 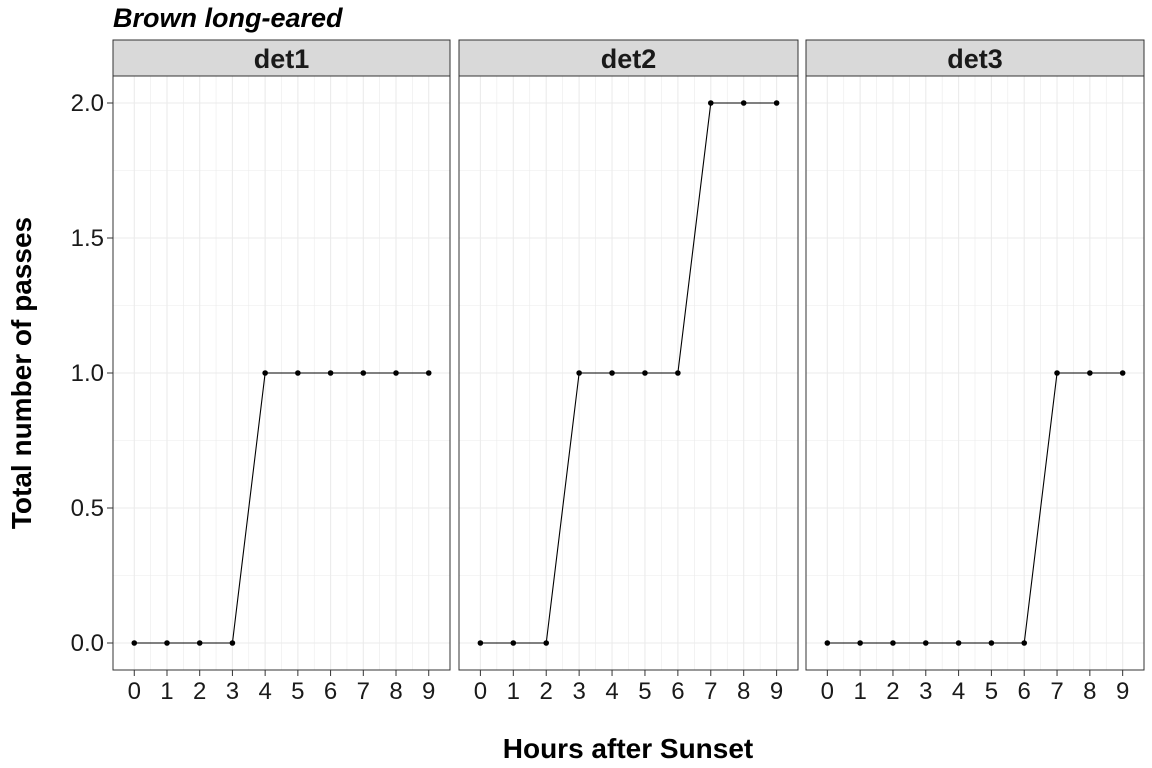 I want to click on strip-label: det3, so click(x=975, y=59).